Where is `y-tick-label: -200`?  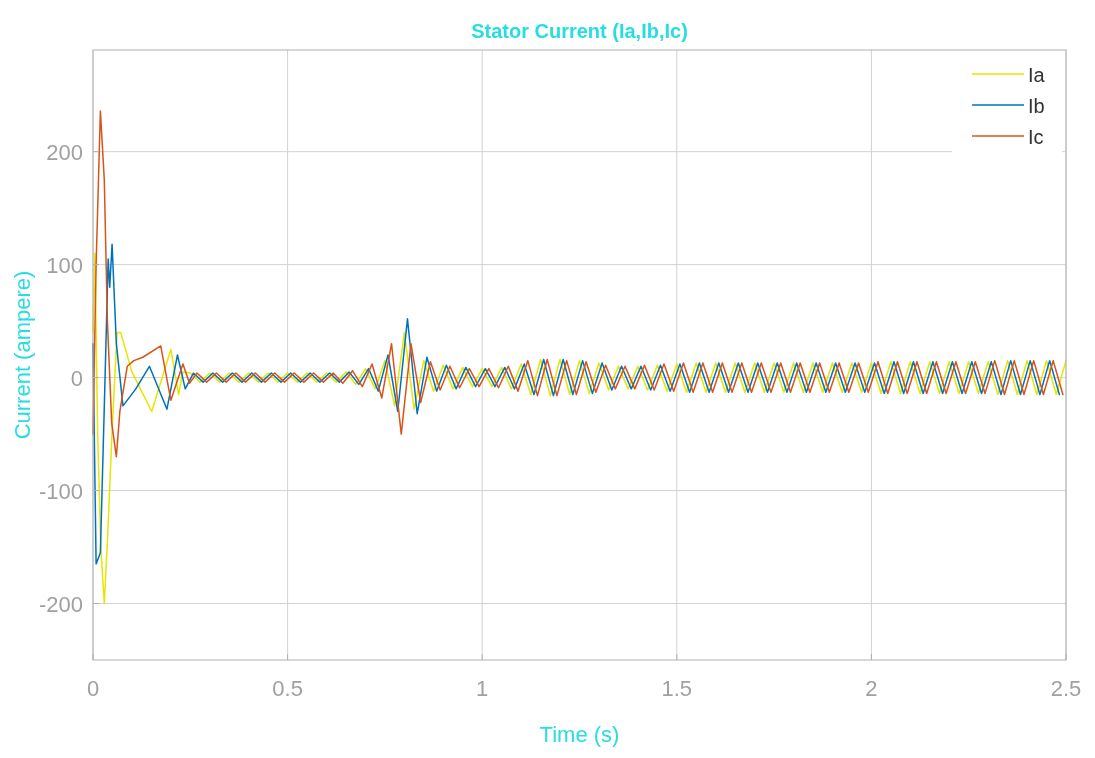
y-tick-label: -200 is located at coordinates (60, 604).